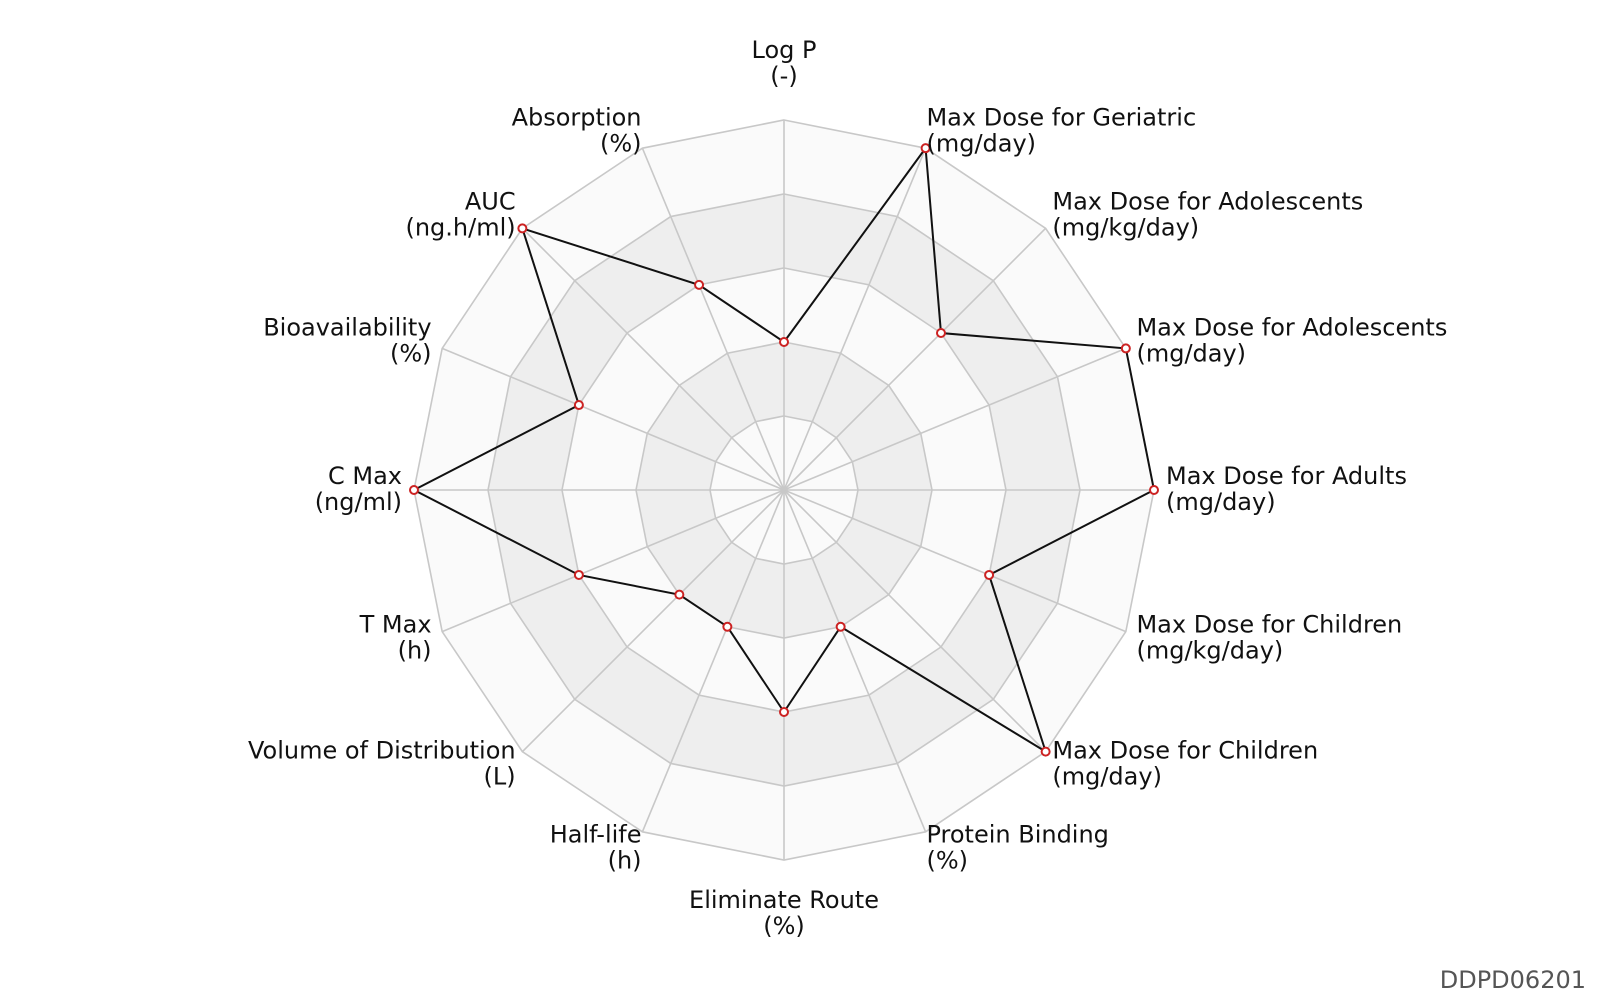  I want to click on axis-unit-11: (h), so click(415, 650).